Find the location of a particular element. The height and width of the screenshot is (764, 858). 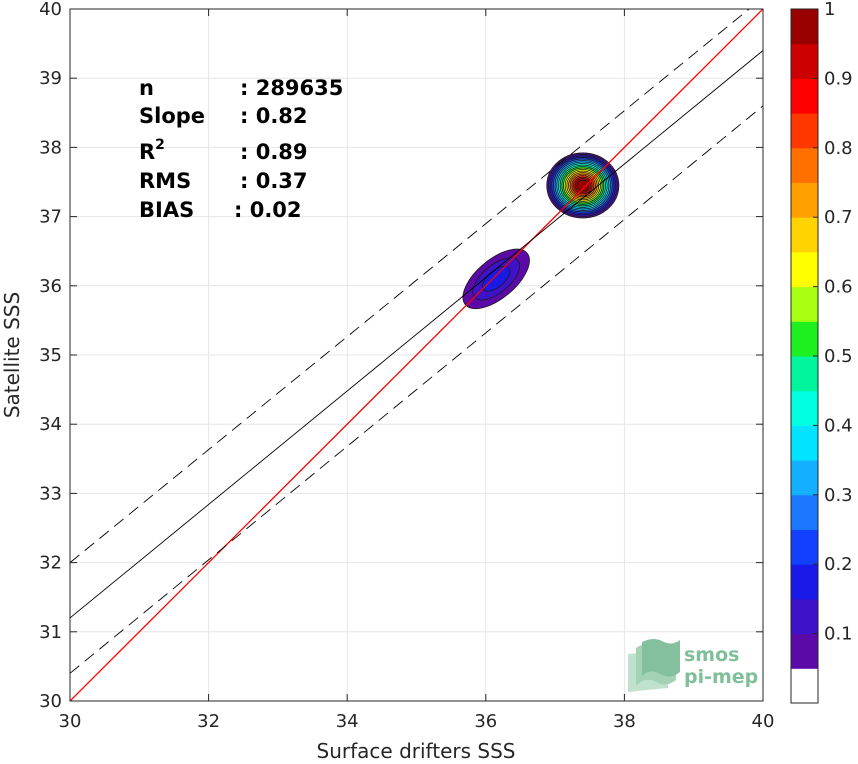

x-tick-label: 38 is located at coordinates (624, 721).